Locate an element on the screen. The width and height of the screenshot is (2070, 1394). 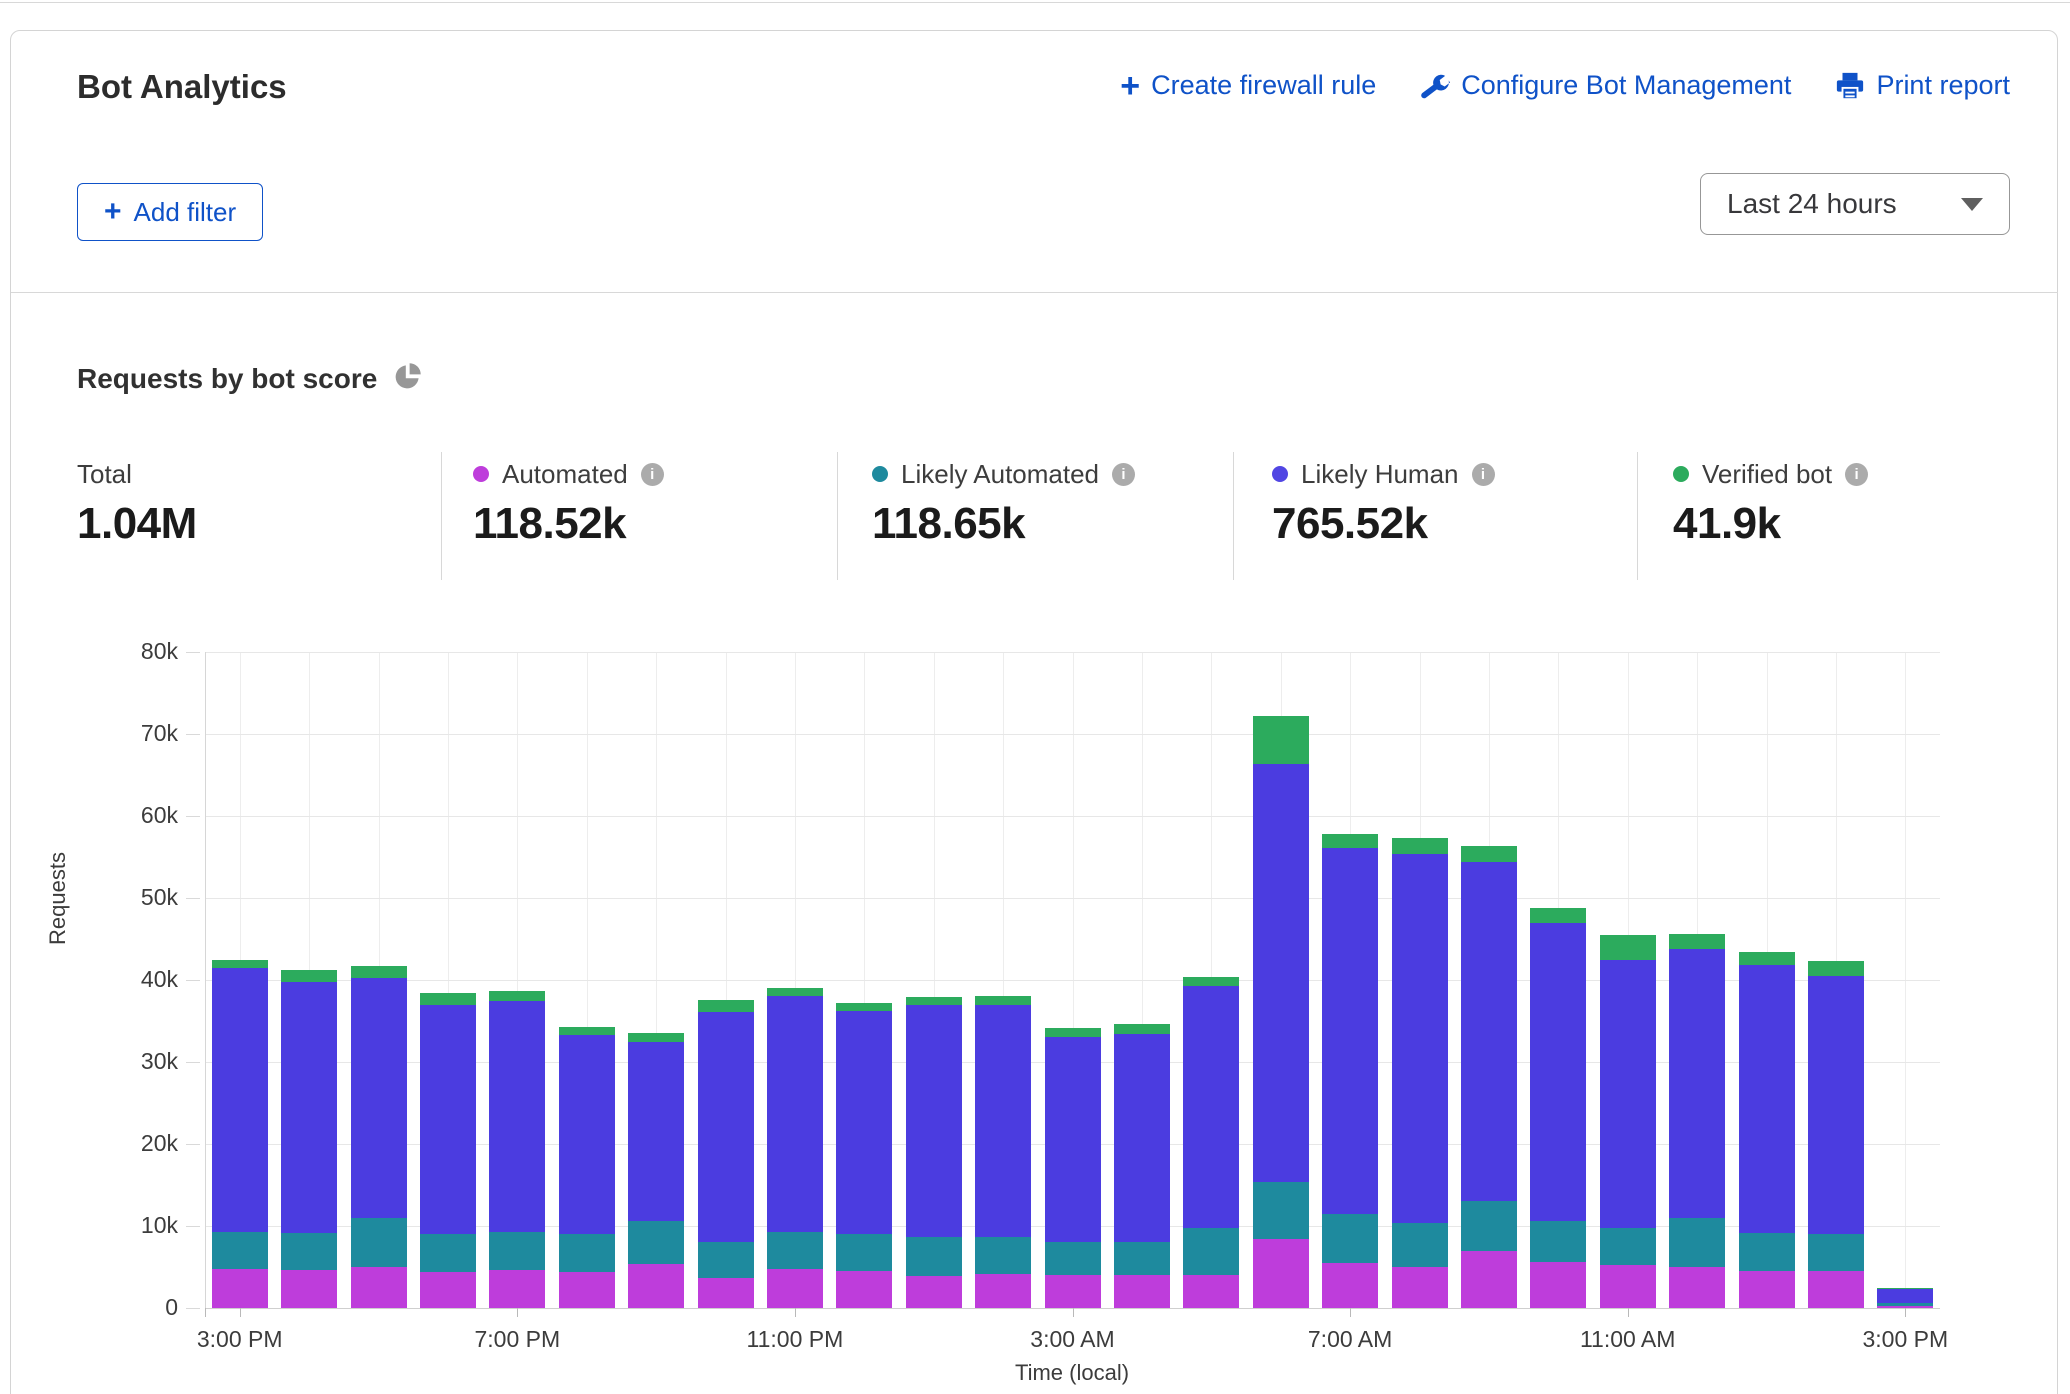
likely-human-legend-dot is located at coordinates (1280, 474).